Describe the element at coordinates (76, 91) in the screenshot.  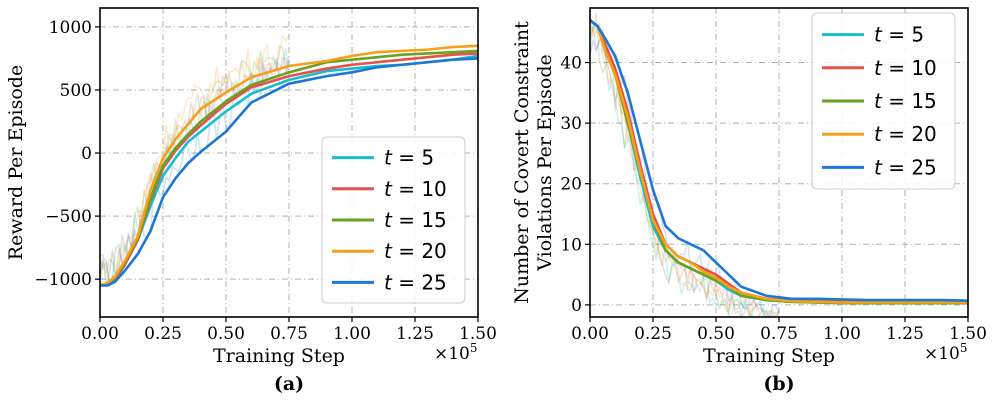
I see `y-tick-label: 500` at that location.